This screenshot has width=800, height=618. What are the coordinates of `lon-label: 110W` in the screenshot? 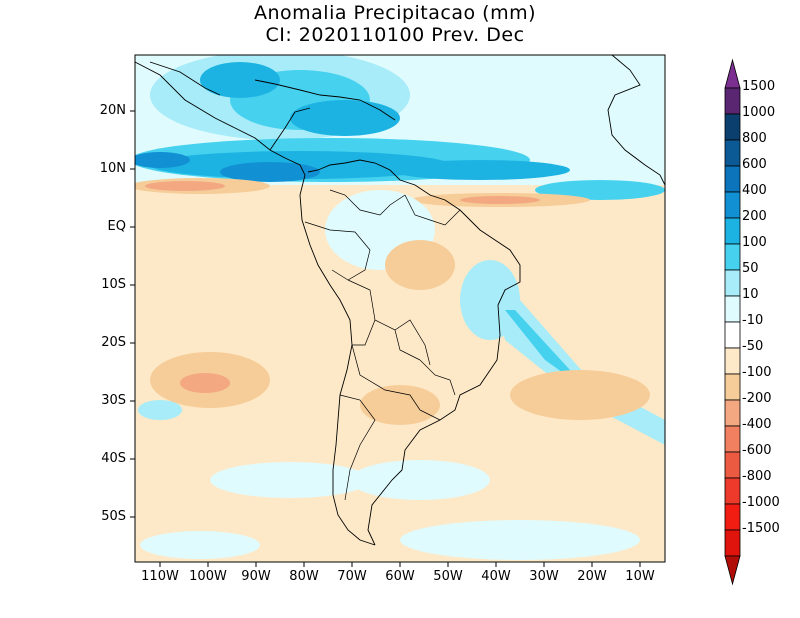 It's located at (160, 576).